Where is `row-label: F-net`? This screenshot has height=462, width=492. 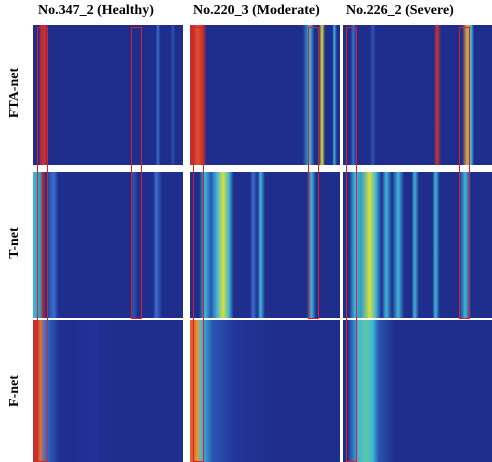
row-label: F-net is located at coordinates (14, 391).